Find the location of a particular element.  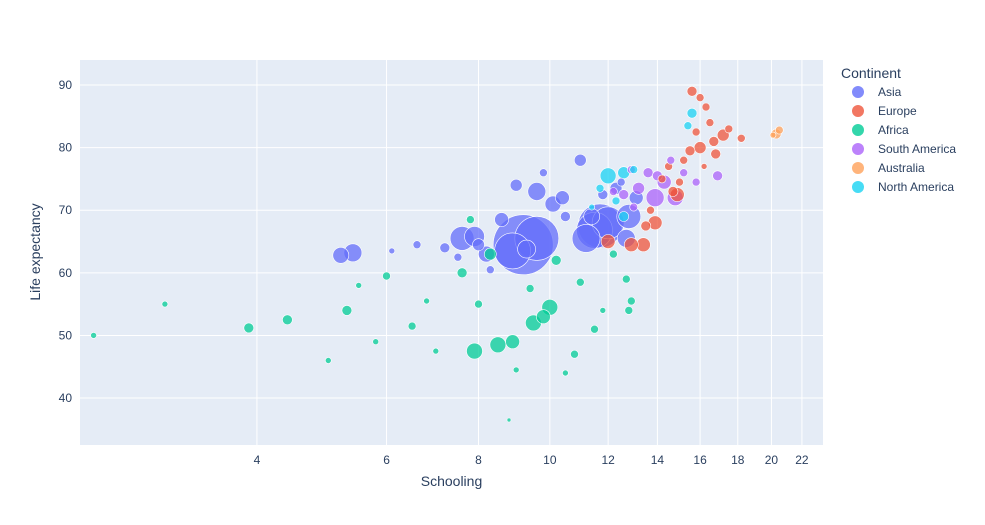

legend-item-north-america: North America is located at coordinates (903, 187).